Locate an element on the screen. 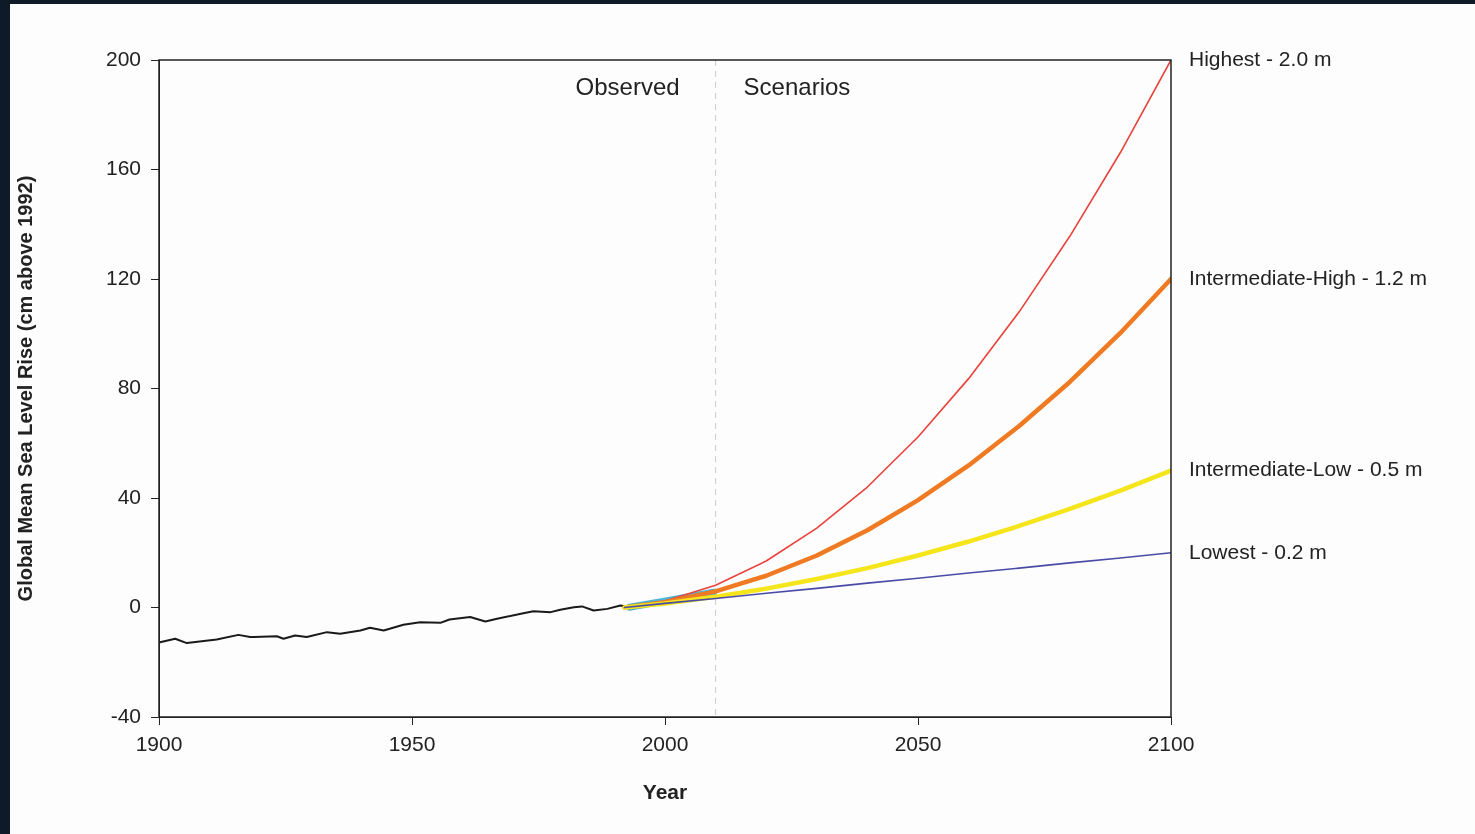  x-axis-title: Year is located at coordinates (665, 792).